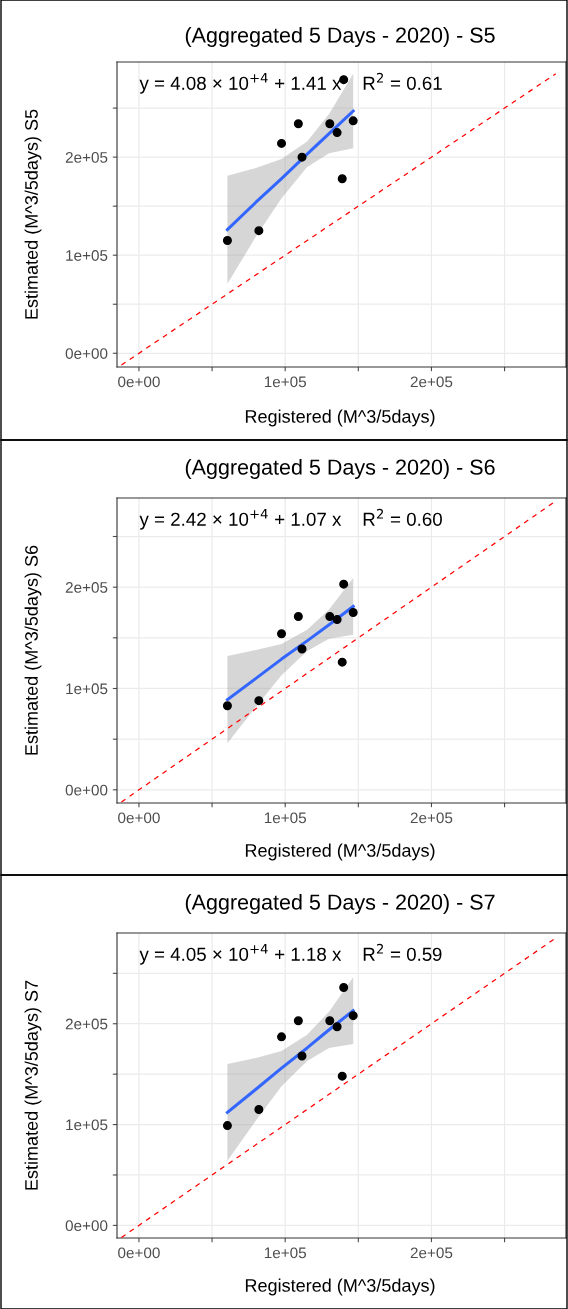 This screenshot has height=1309, width=568. What do you see at coordinates (340, 904) in the screenshot?
I see `chart-title: (Aggregated 5 Days - 2020) - S7` at bounding box center [340, 904].